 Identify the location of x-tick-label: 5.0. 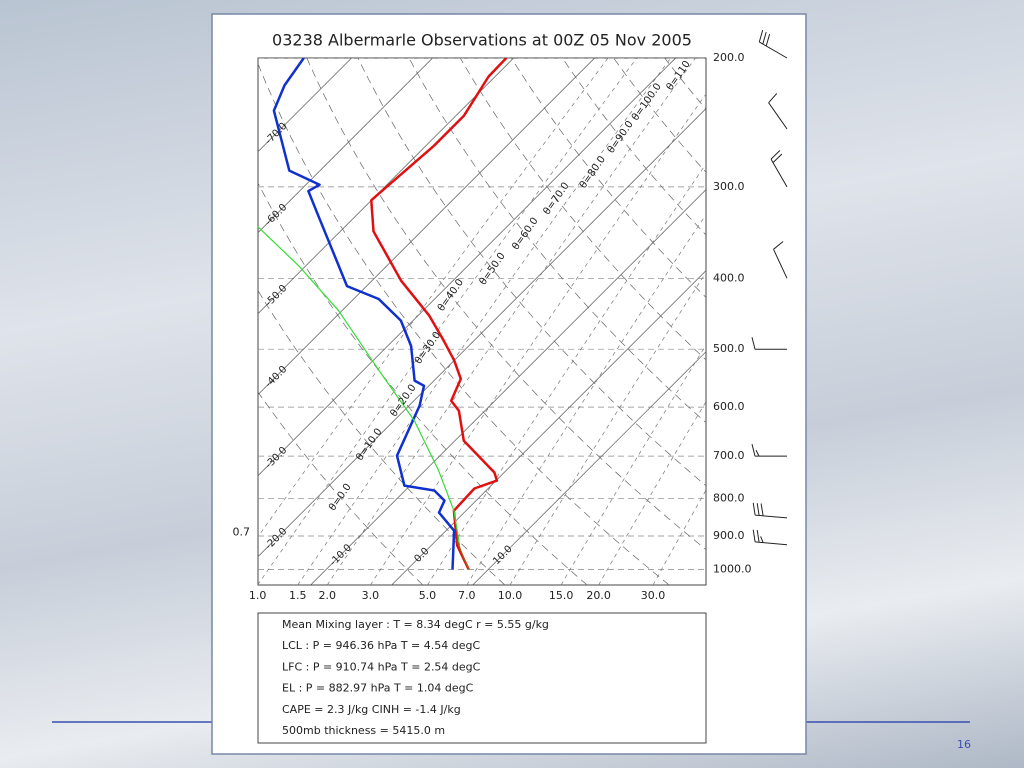
(428, 595).